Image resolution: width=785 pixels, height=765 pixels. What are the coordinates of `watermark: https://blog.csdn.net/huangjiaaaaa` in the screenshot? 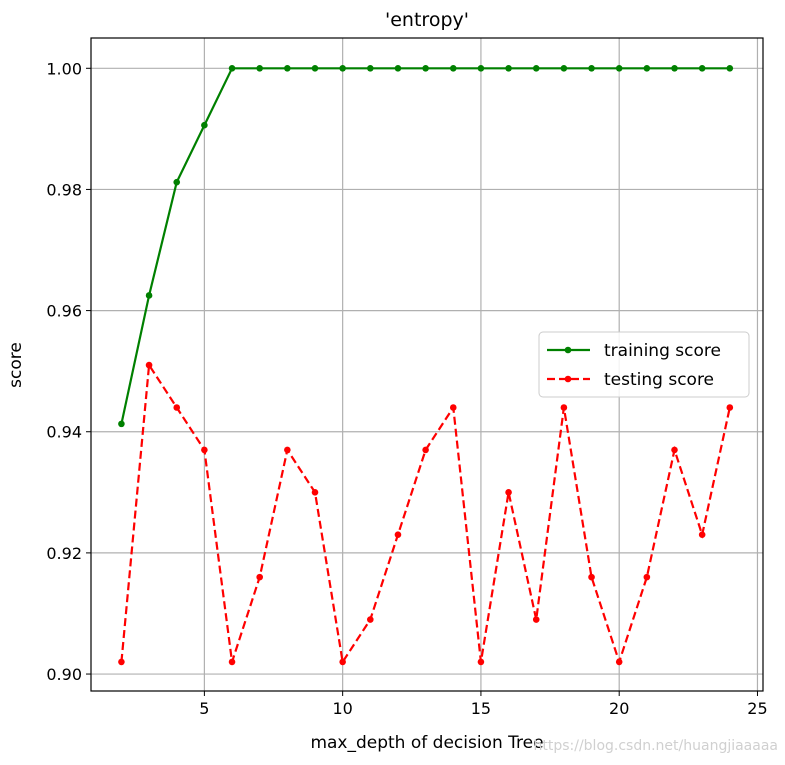 It's located at (655, 746).